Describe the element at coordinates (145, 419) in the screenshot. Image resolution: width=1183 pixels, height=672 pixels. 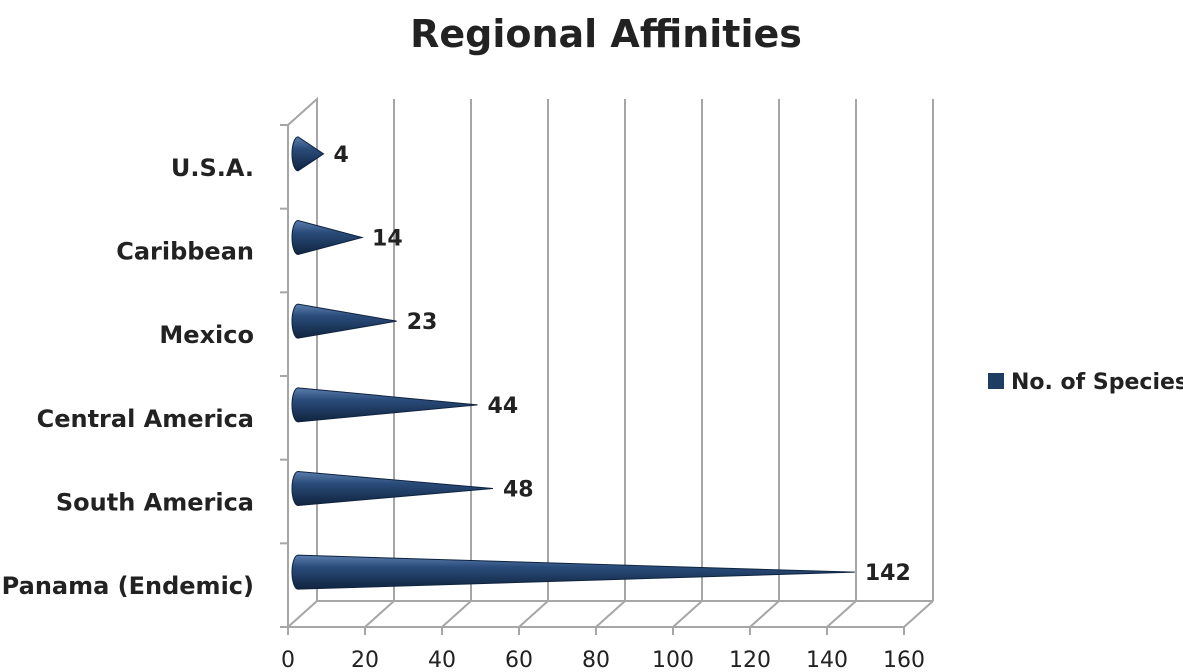
I see `y-tick-label: Central America` at that location.